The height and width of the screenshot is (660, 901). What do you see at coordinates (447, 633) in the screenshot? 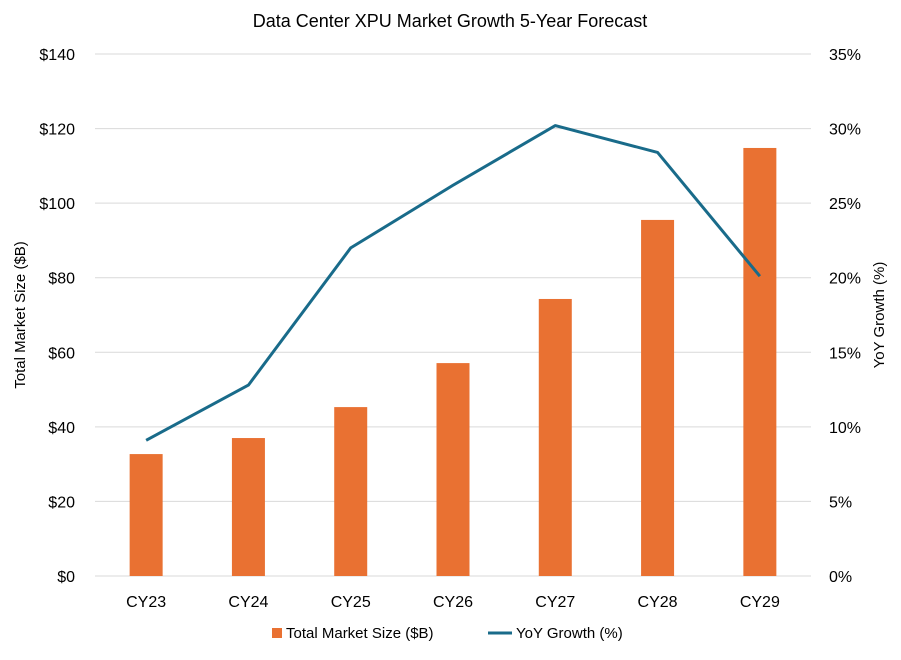
I see `legend: Total Market Size ($B) YoY Growth (%)` at bounding box center [447, 633].